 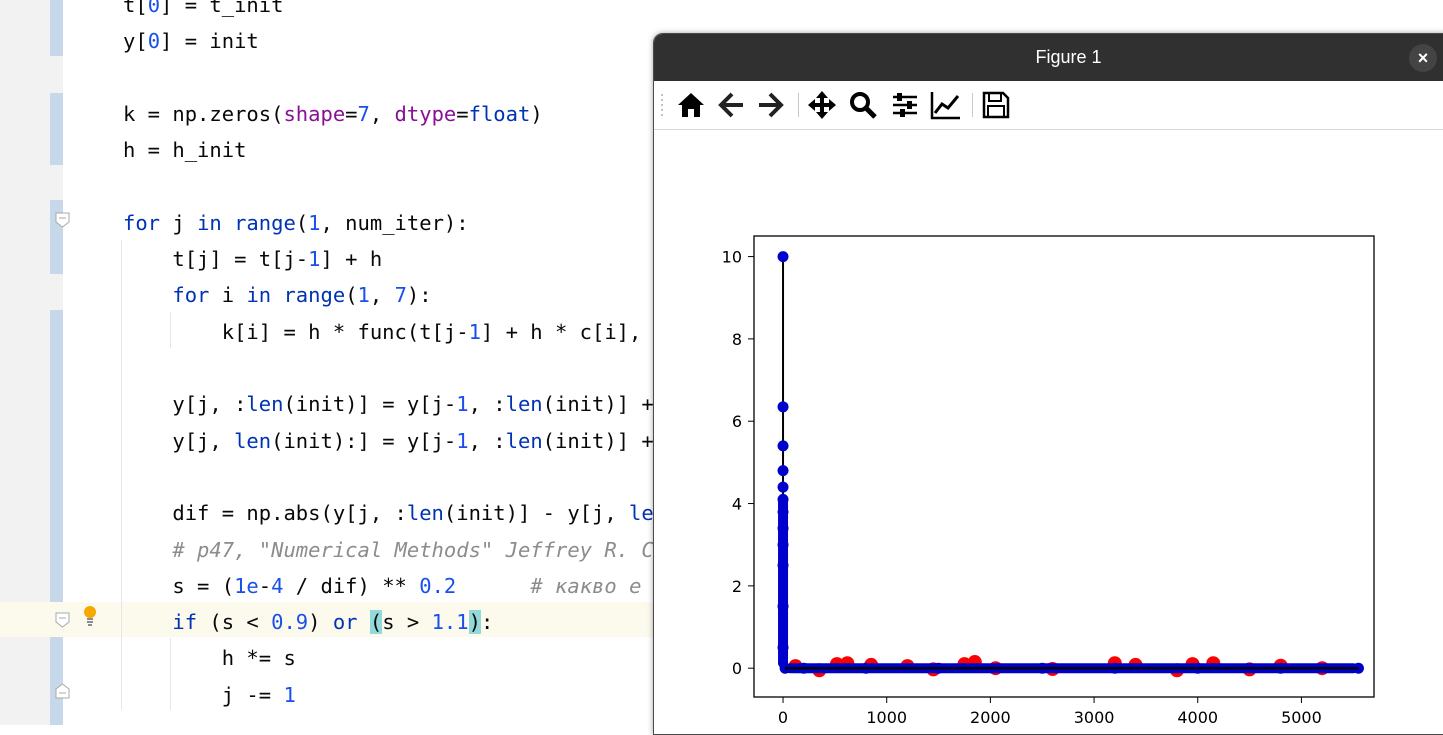 I want to click on code-token: (init):] = y[j-, so click(x=364, y=440).